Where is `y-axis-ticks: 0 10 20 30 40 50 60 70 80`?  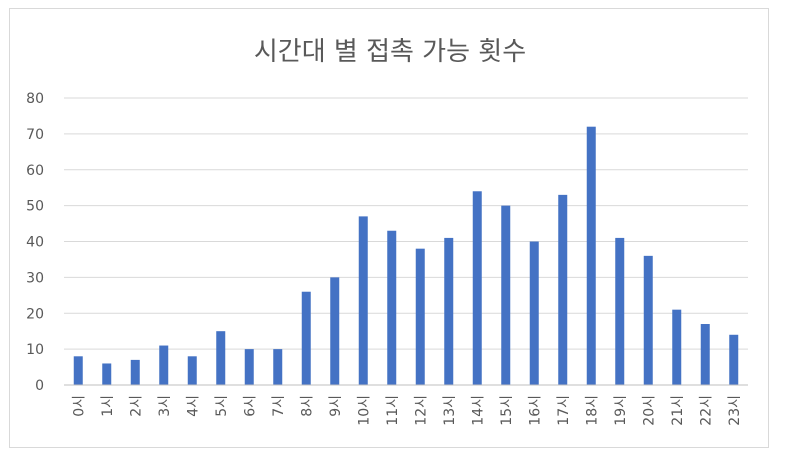
y-axis-ticks: 0 10 20 30 40 50 60 70 80 is located at coordinates (35, 242).